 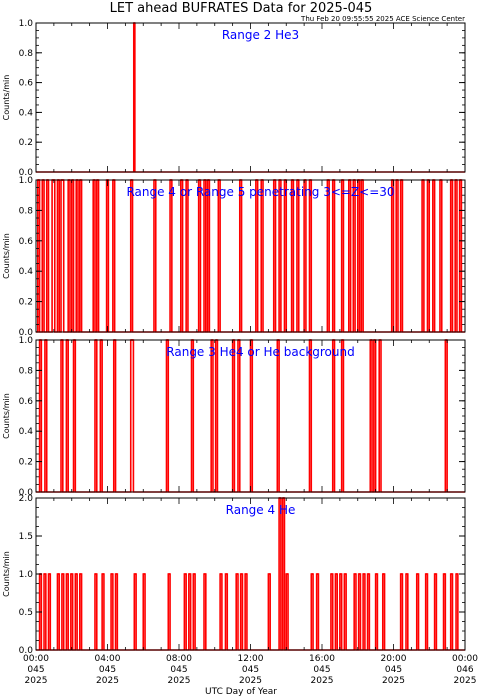 I want to click on y-tick-label: 1.5, so click(x=26, y=537).